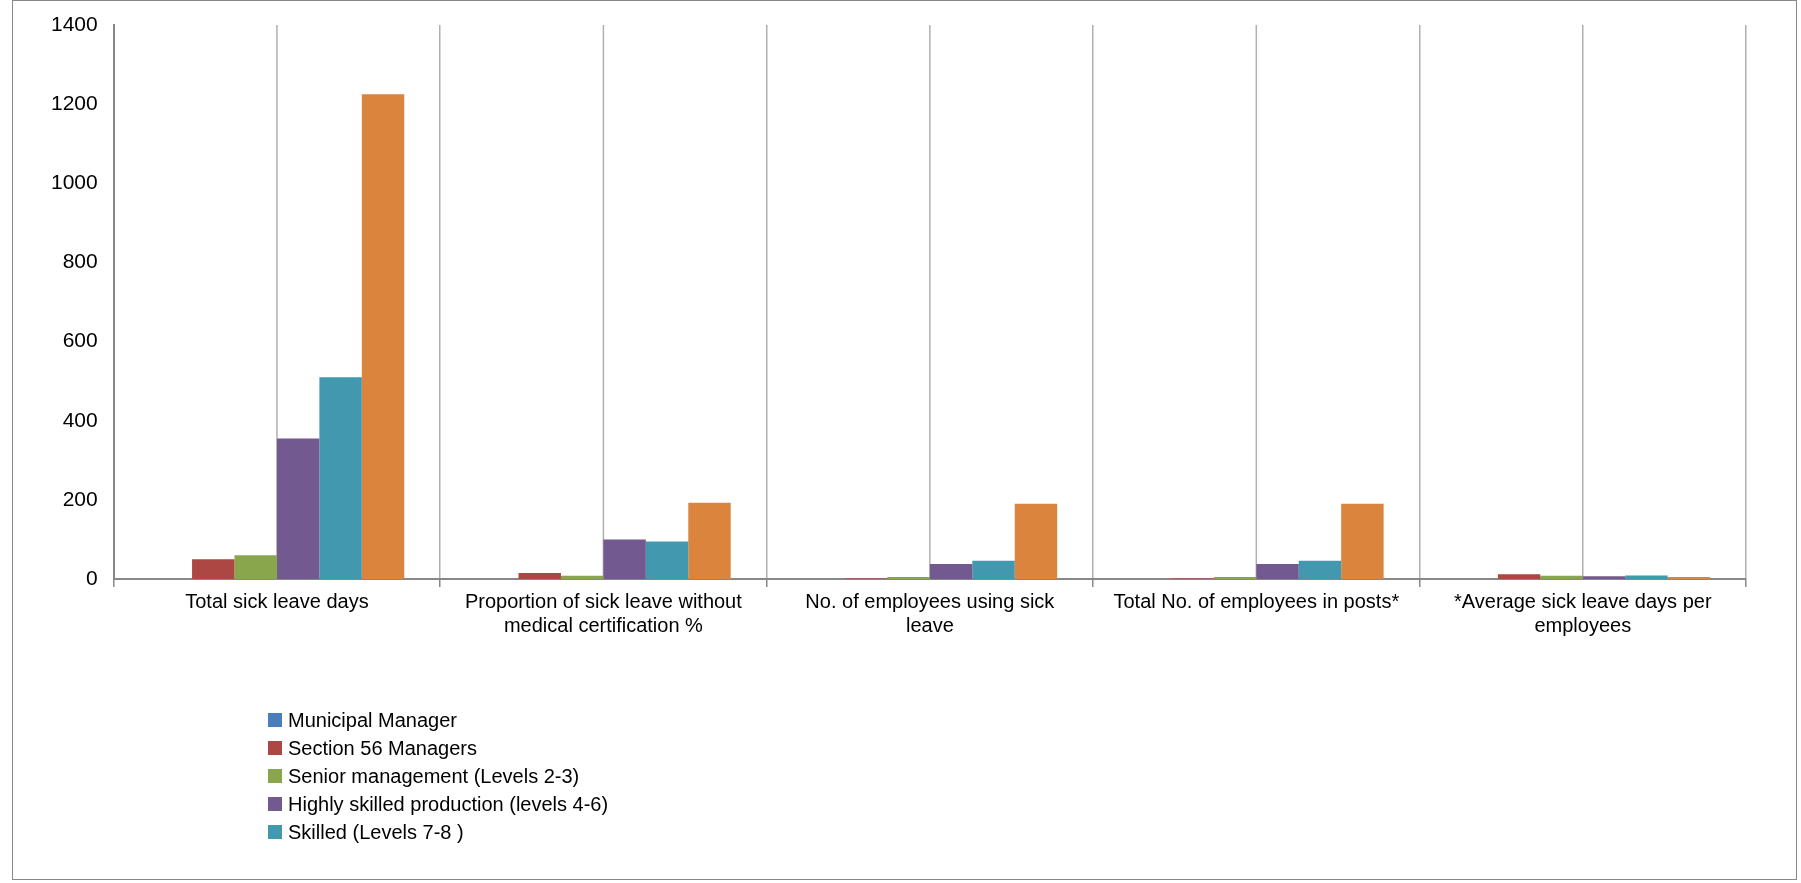  What do you see at coordinates (1256, 600) in the screenshot?
I see `x-tick-label: Total No. of employees in posts*` at bounding box center [1256, 600].